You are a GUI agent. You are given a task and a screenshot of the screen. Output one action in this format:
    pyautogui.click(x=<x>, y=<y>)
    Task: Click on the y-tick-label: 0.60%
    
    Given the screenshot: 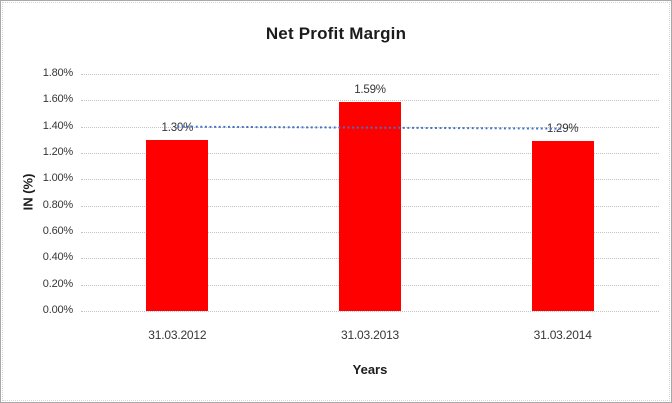 What is the action you would take?
    pyautogui.click(x=57, y=231)
    